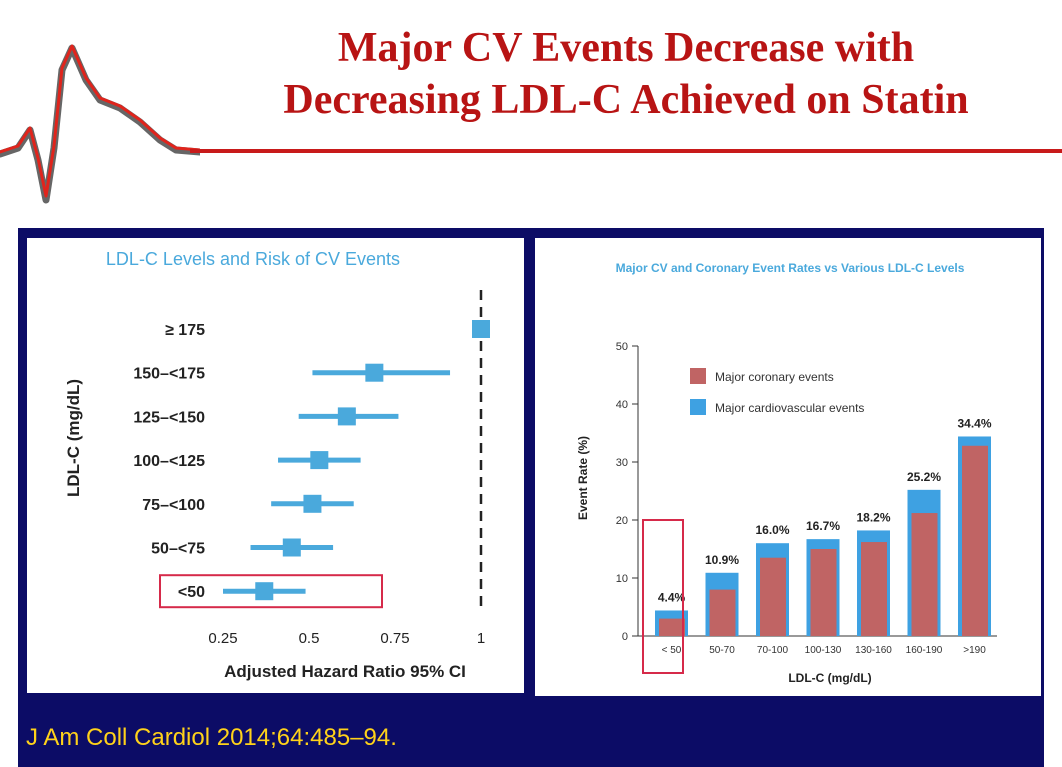  Describe the element at coordinates (173, 505) in the screenshot. I see `y-tick-label: 75–<100` at that location.